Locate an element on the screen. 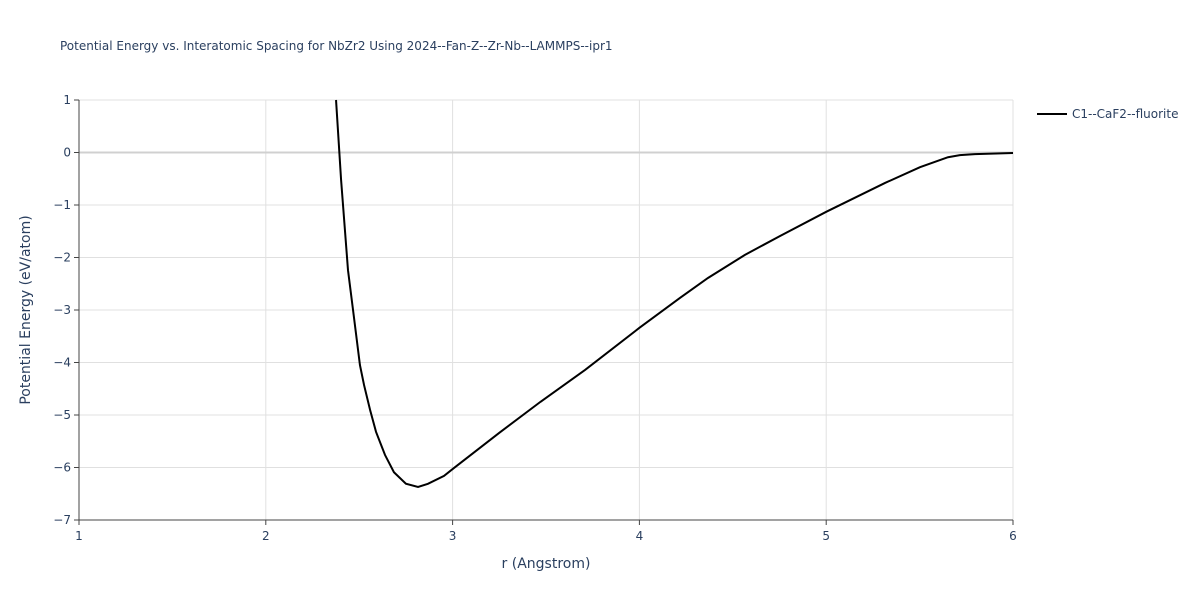  x-tick-label: 6 is located at coordinates (1013, 536).